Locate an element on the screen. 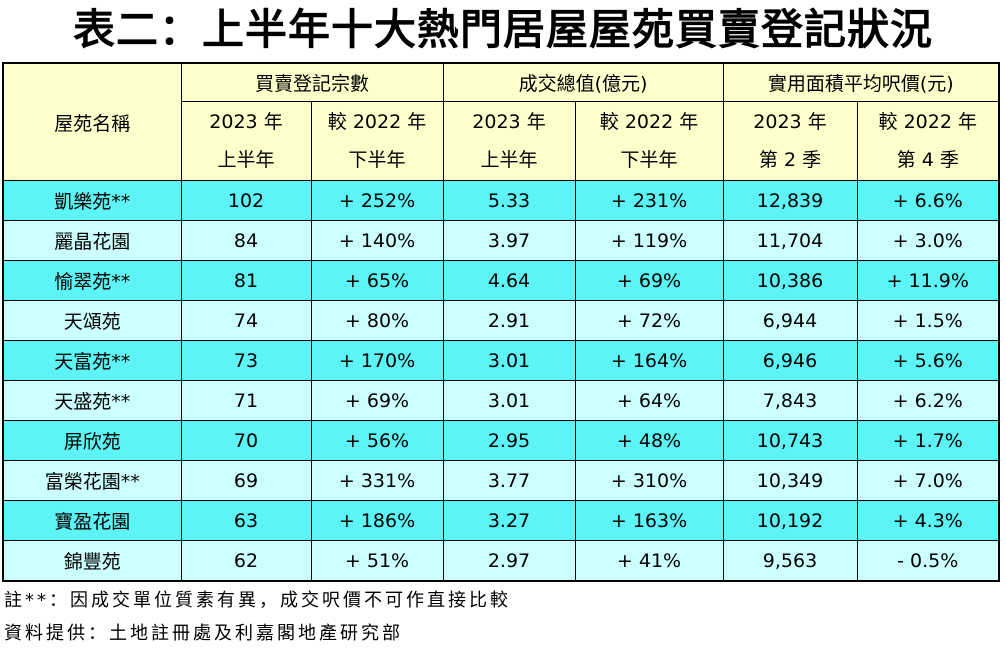  data-cell: + 51% is located at coordinates (377, 561).